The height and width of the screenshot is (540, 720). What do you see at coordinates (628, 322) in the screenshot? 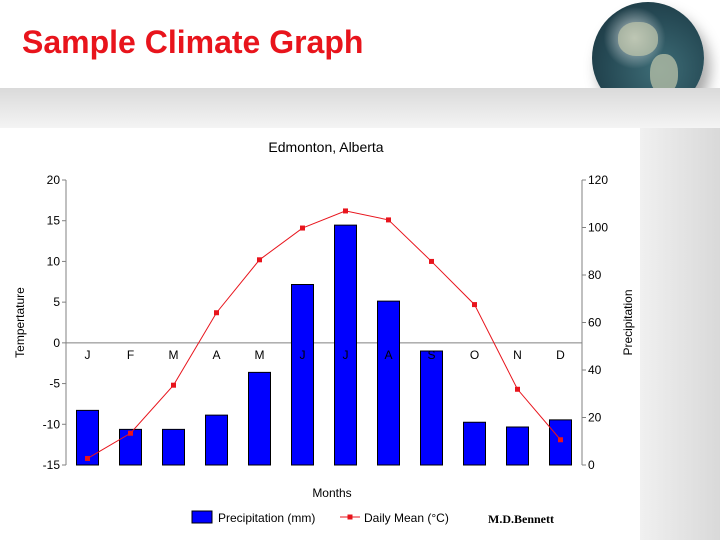
I see `y2-axis-title: Precipitation` at bounding box center [628, 322].